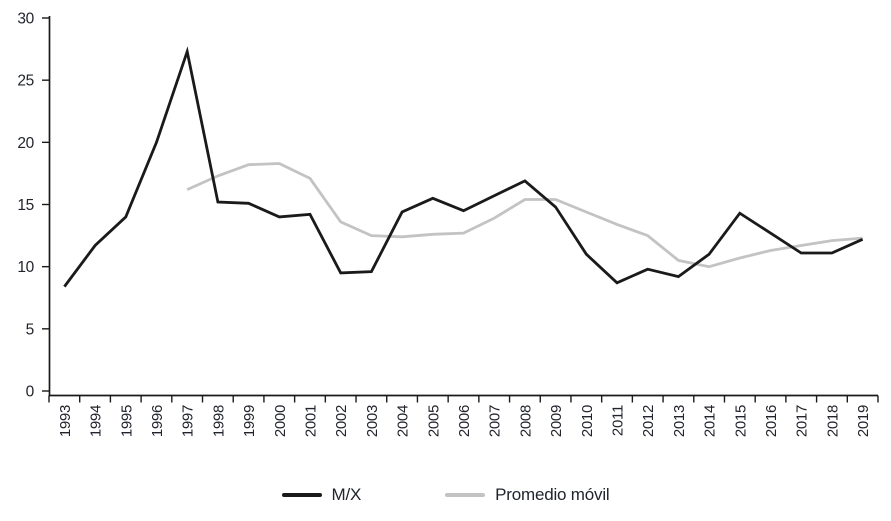  I want to click on legend-label-mx: M/X, so click(346, 494).